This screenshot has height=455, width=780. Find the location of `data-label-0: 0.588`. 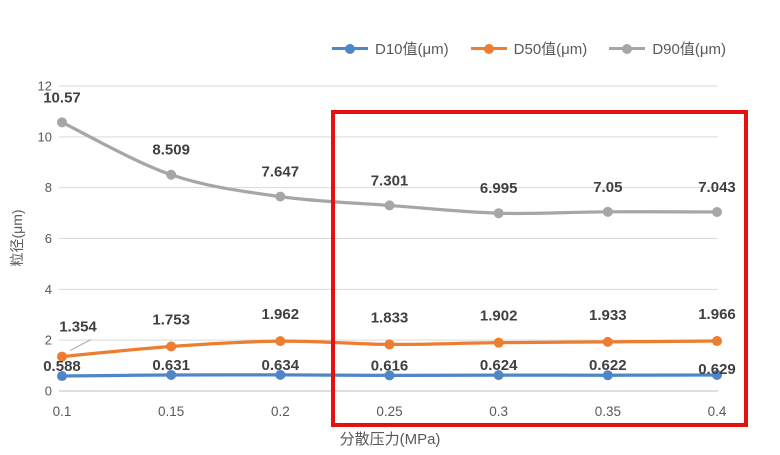

data-label-0: 0.588 is located at coordinates (62, 366).